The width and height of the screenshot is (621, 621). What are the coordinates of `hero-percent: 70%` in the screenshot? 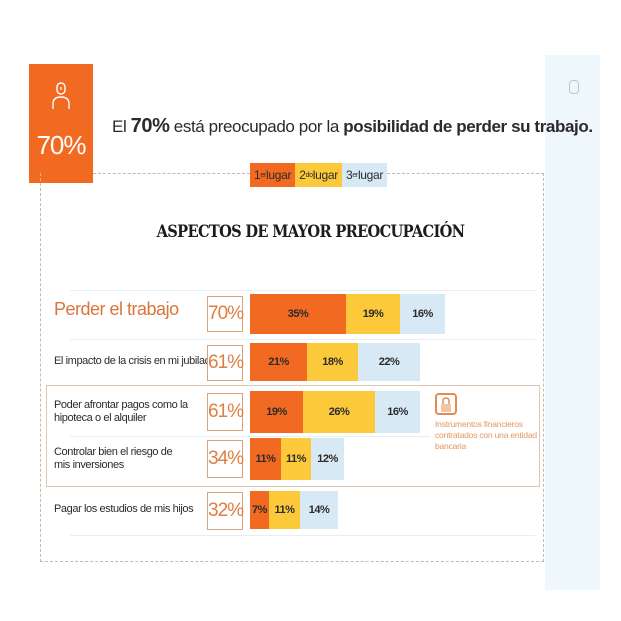 It's located at (61, 145).